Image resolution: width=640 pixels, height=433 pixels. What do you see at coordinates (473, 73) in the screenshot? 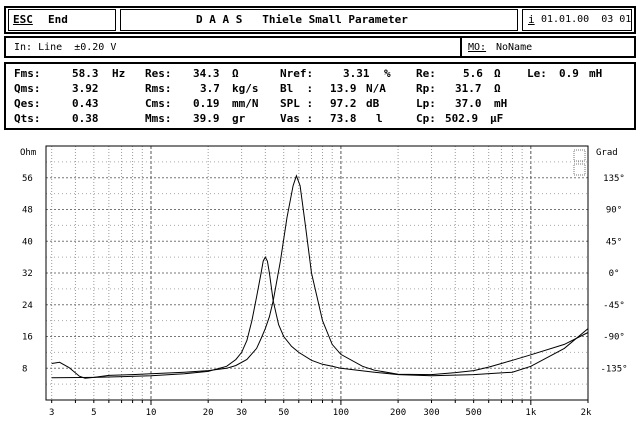
I see `param-re-value: 5.6` at bounding box center [473, 73].